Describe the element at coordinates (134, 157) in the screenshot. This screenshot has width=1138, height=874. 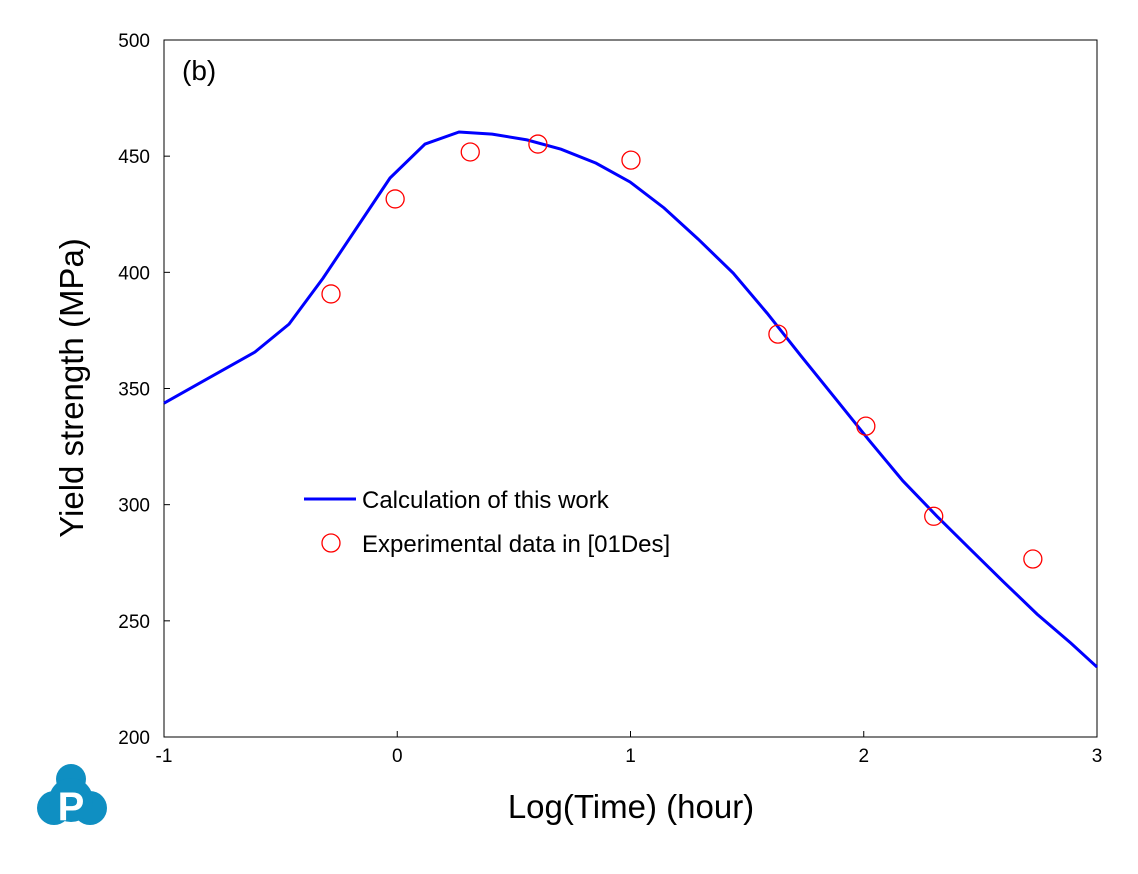
I see `y-tick-label: 450` at that location.